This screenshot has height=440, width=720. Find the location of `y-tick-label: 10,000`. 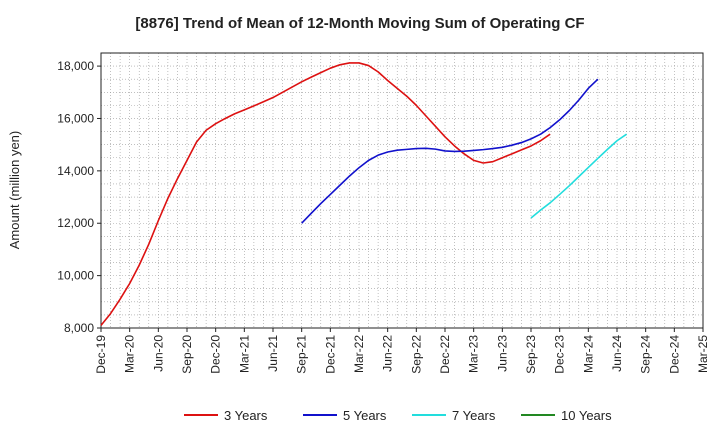

y-tick-label: 10,000 is located at coordinates (75, 276).